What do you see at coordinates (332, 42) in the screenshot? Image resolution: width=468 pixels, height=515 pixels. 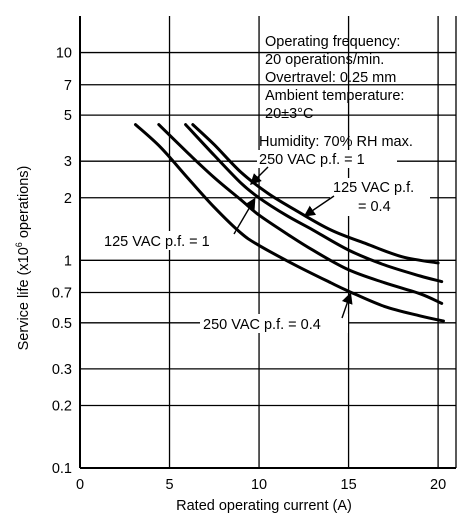 I see `condition-line-1: Operating frequency:` at bounding box center [332, 42].